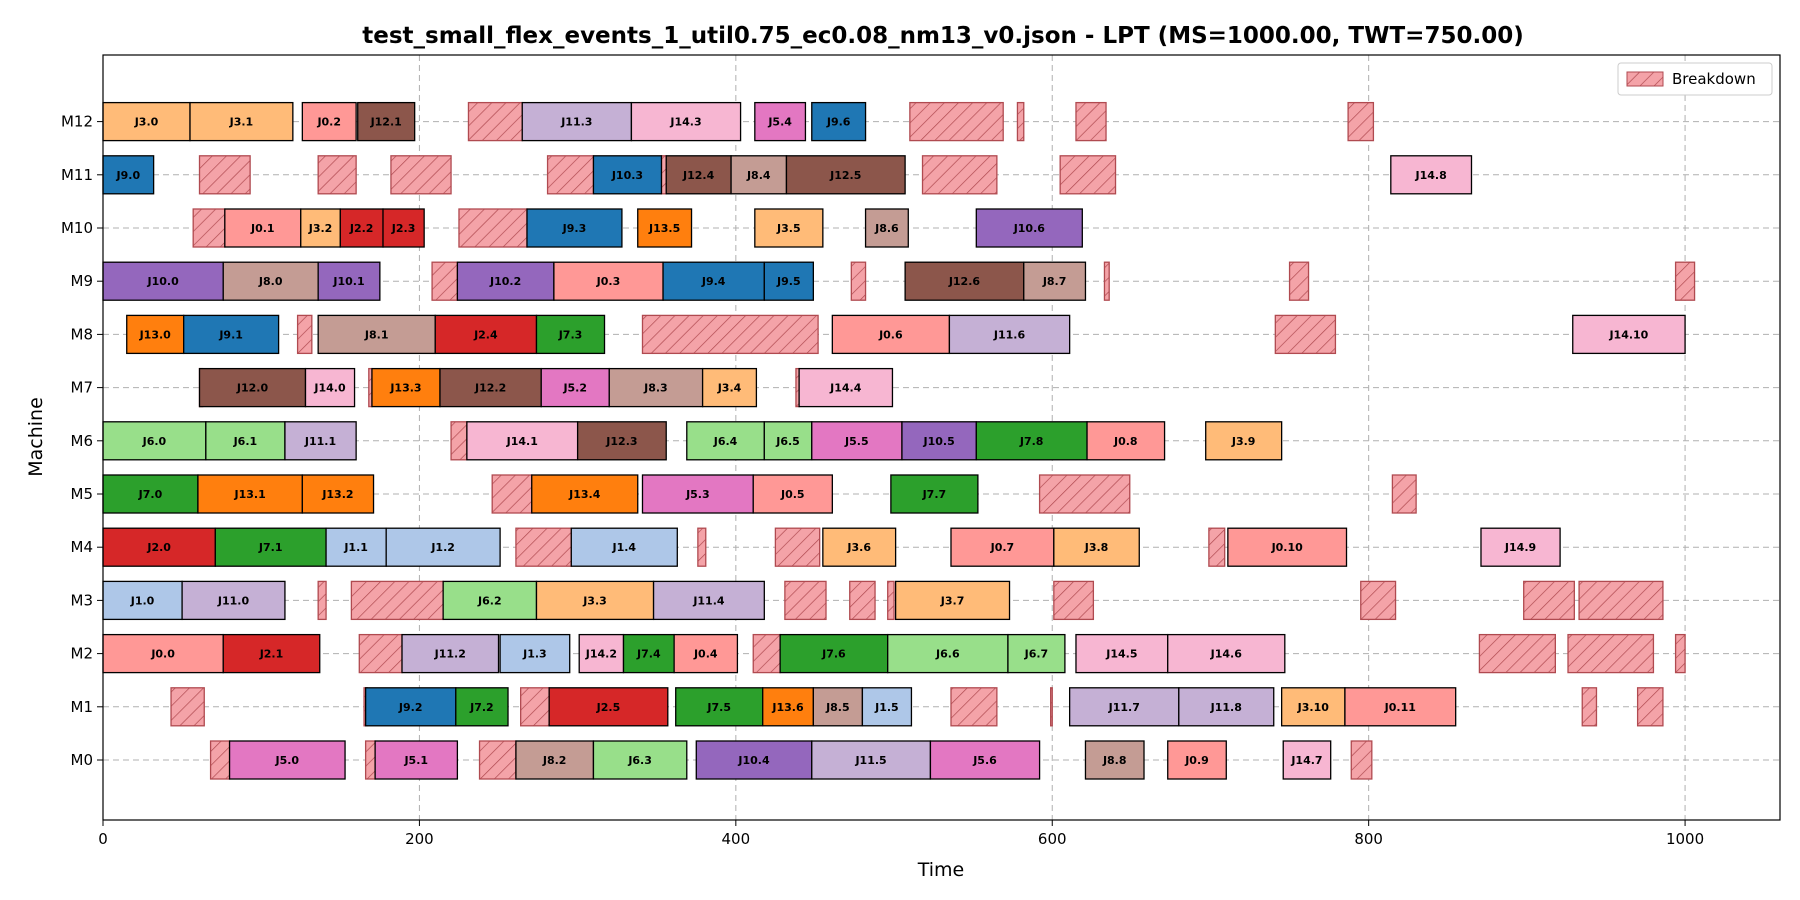 This screenshot has width=1800, height=900. I want to click on operation-label: J5.5, so click(856, 441).